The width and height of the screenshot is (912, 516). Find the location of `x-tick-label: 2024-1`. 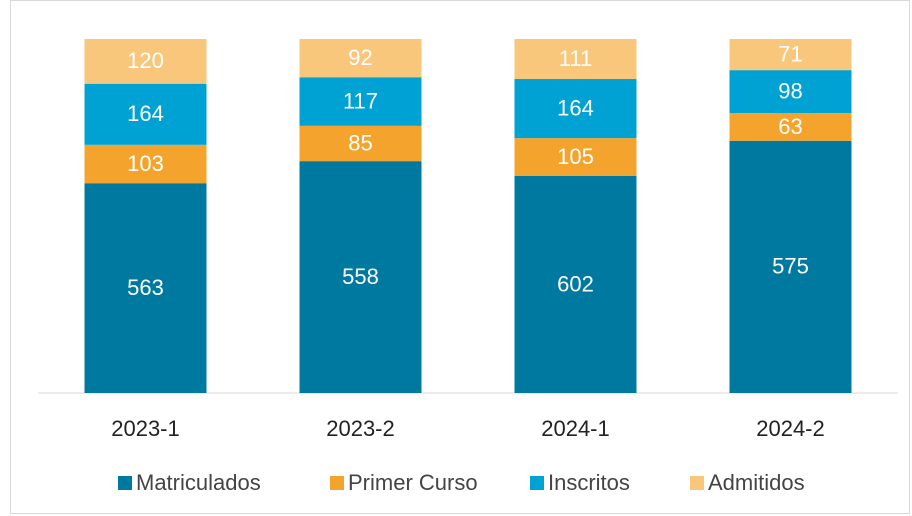

x-tick-label: 2024-1 is located at coordinates (575, 428).